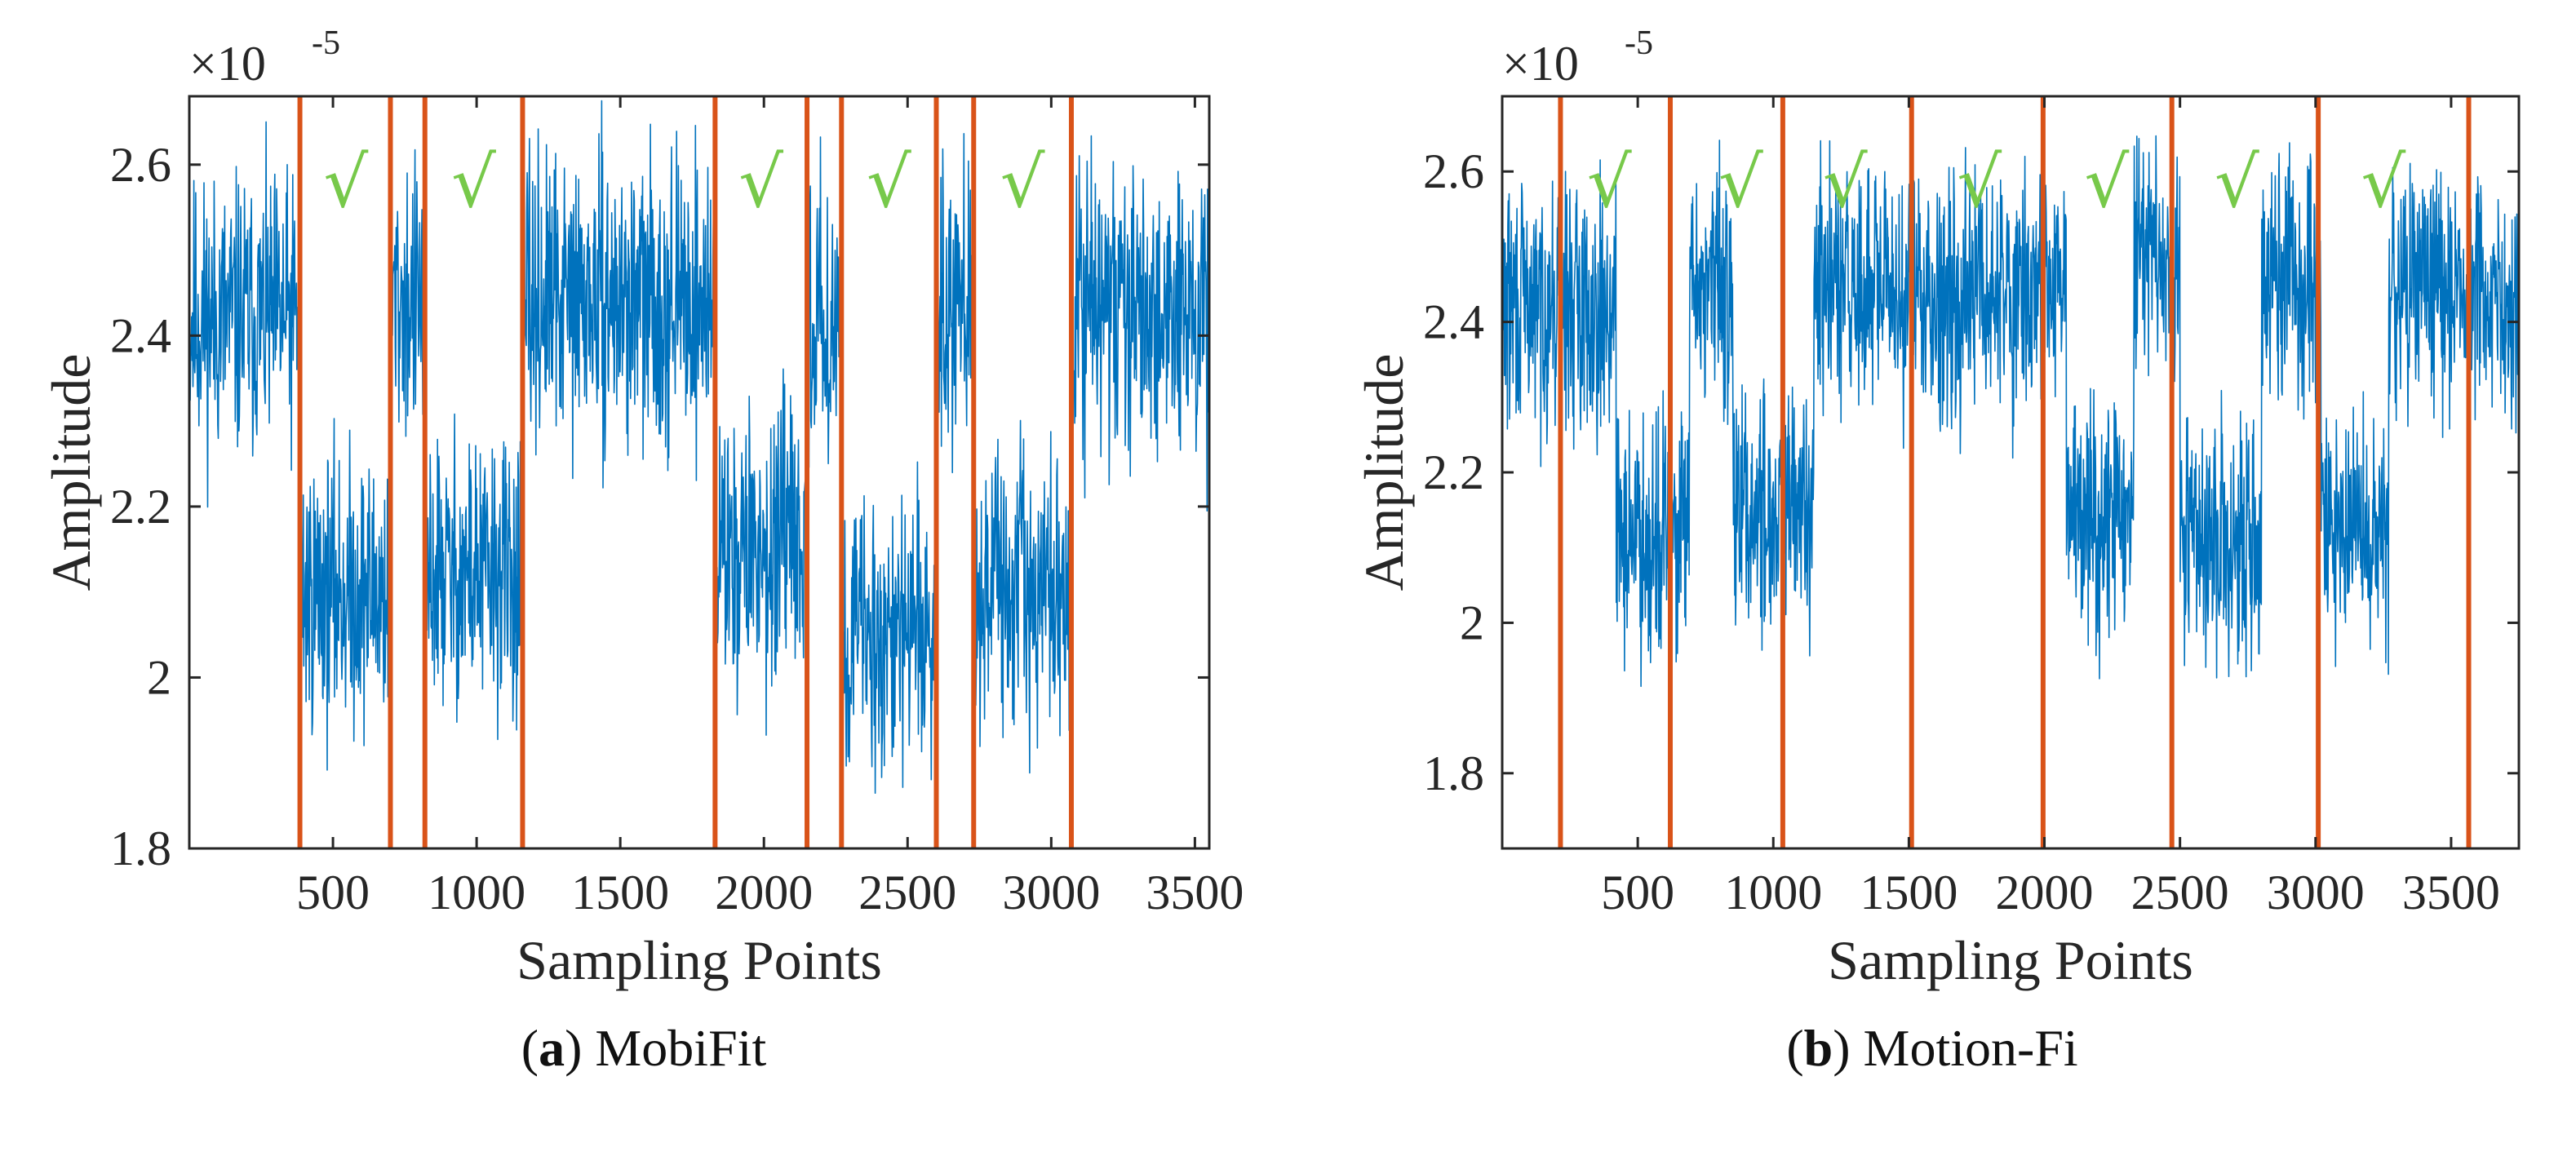 This screenshot has width=2576, height=1156. I want to click on check-mark-7: √, so click(2383, 183).